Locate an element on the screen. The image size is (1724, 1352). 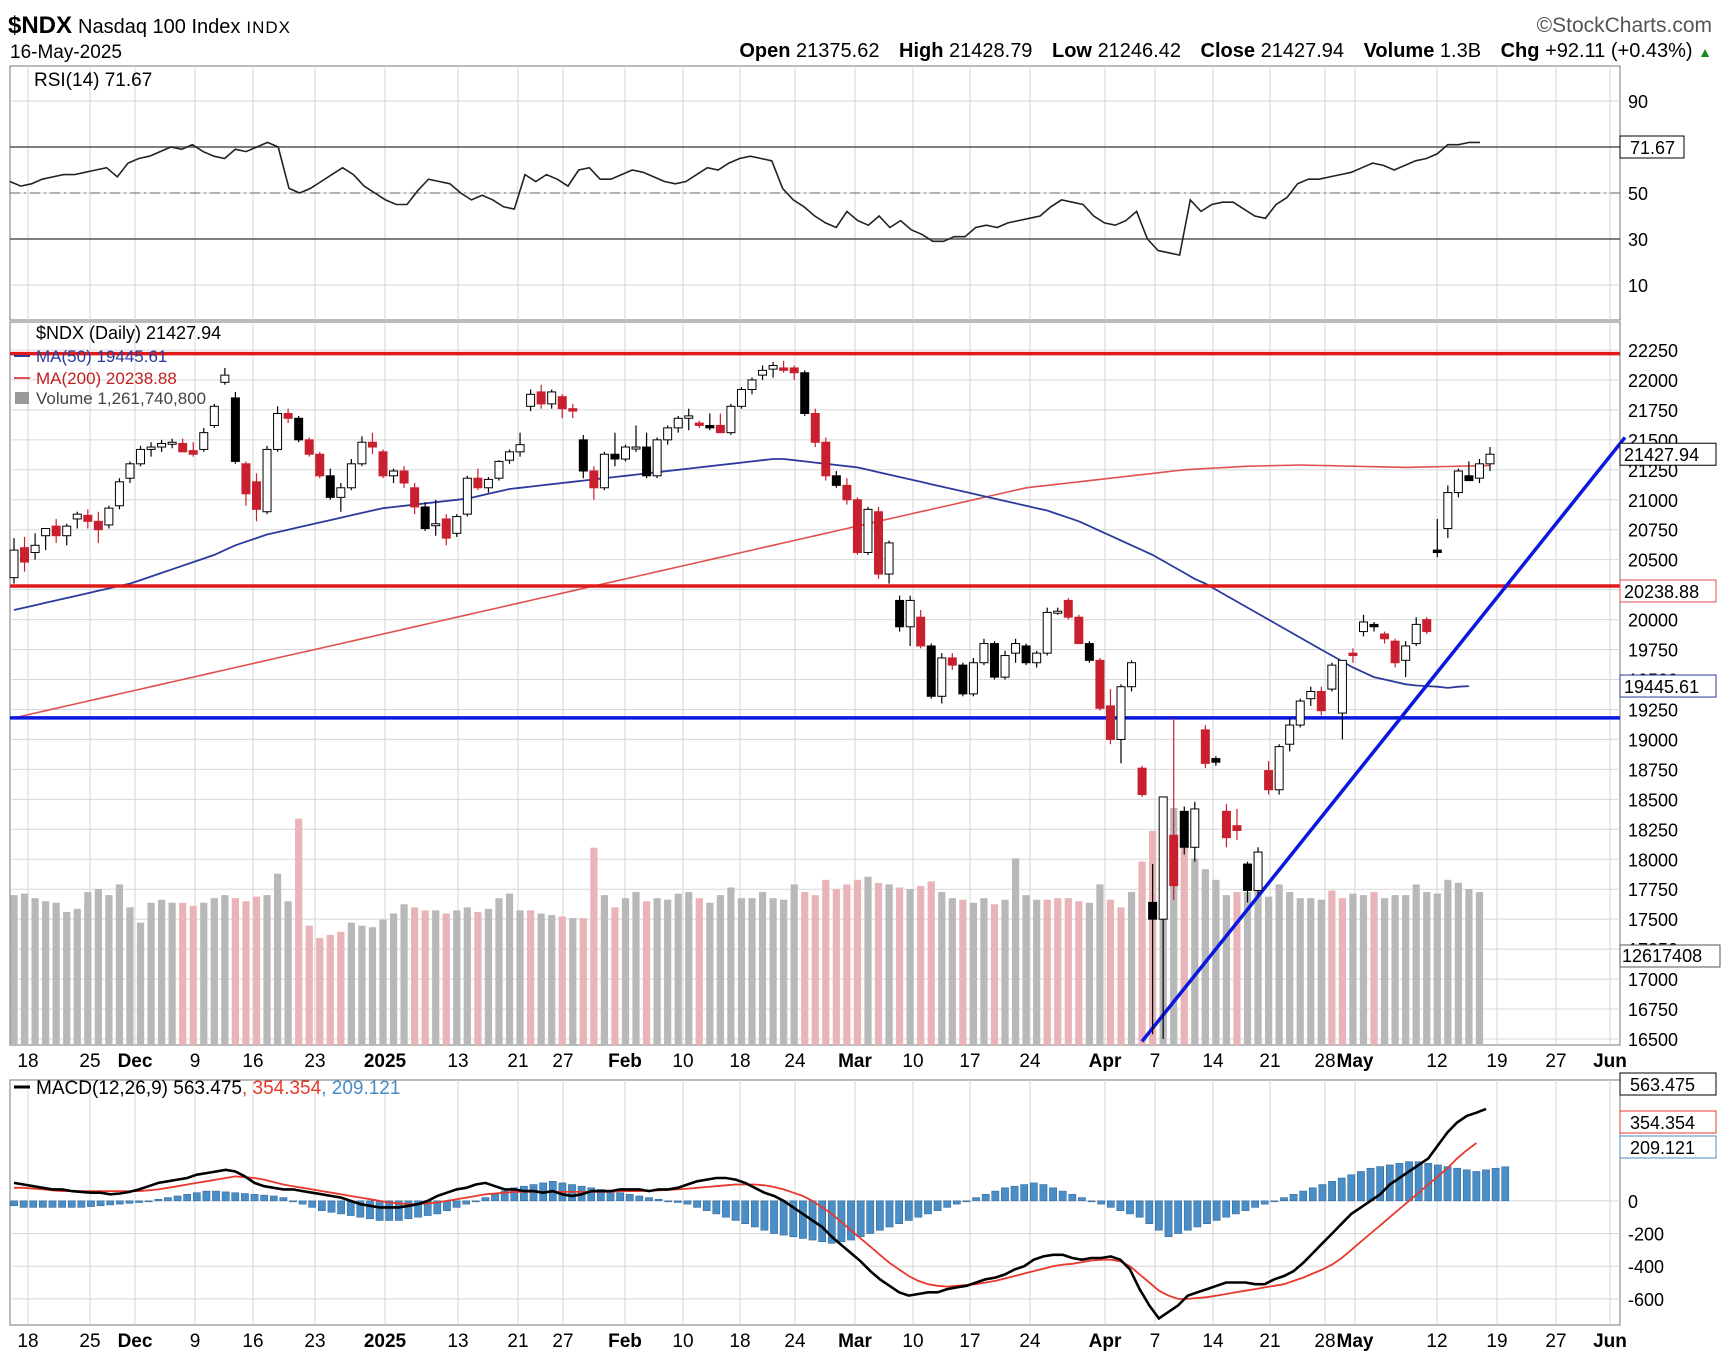
macd-tick-label: 0 is located at coordinates (1633, 1202).